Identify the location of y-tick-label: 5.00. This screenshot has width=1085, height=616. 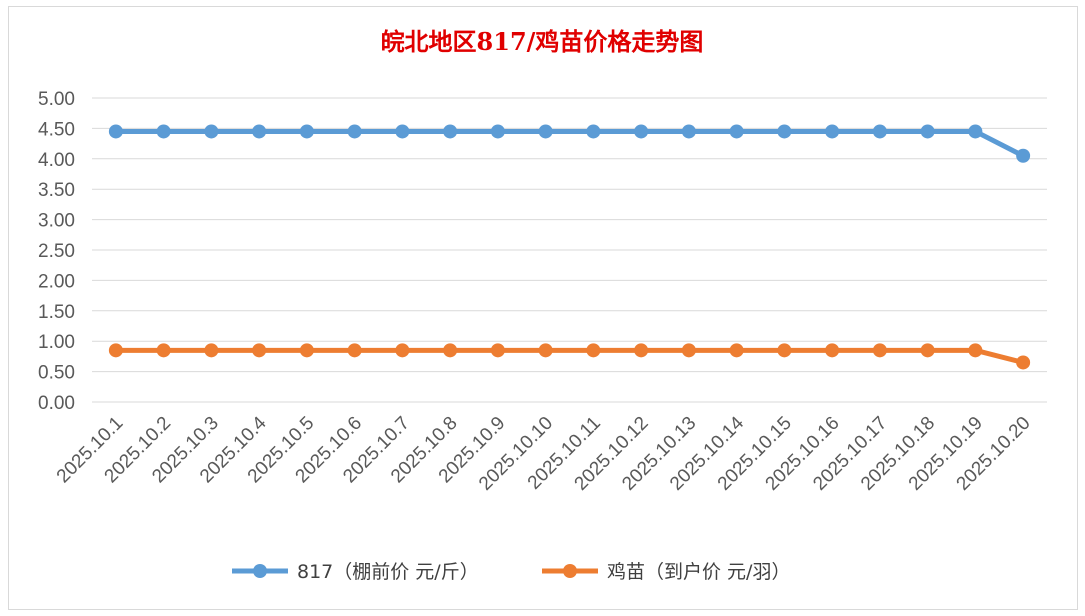
(56, 99).